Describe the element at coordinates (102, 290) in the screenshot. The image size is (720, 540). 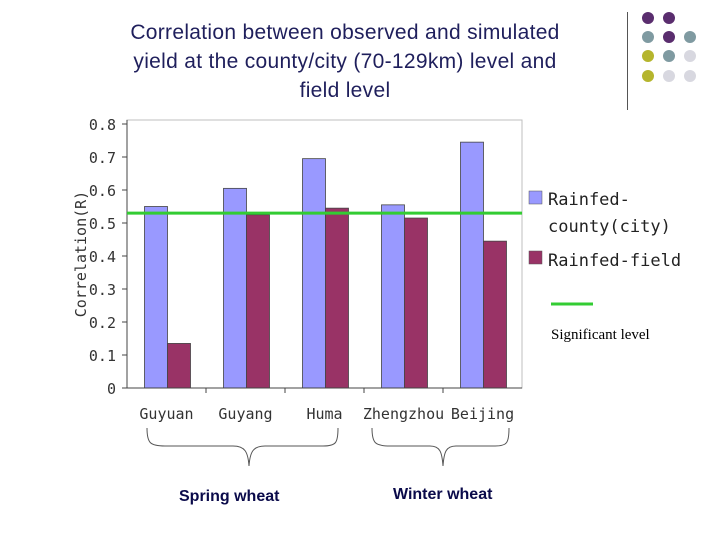
I see `y-tick-label: 0.3` at that location.